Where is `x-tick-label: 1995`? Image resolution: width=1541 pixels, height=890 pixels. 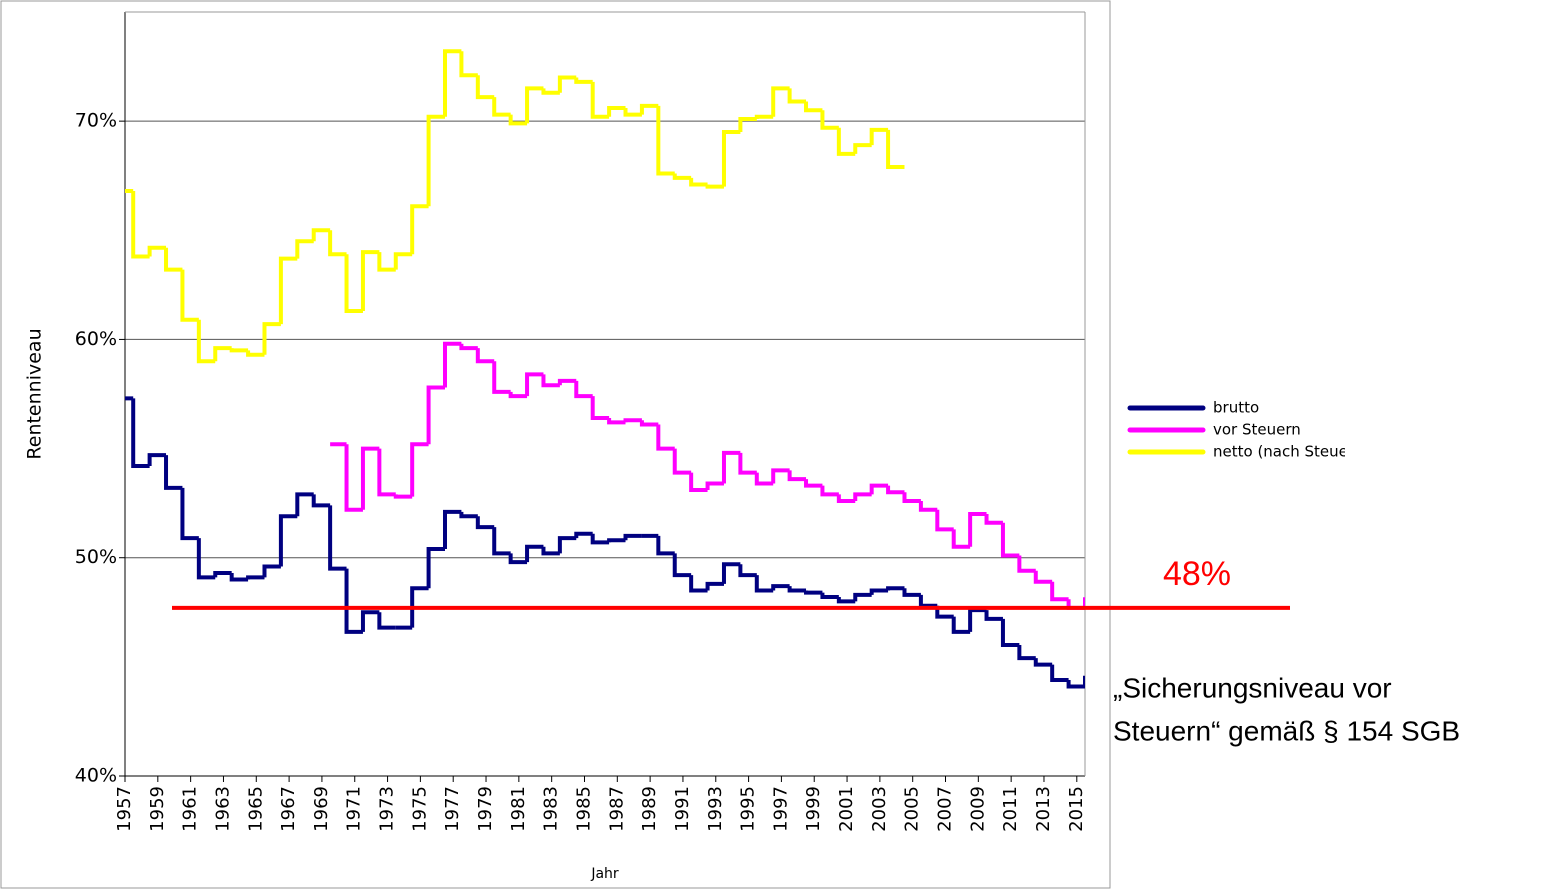 x-tick-label: 1995 is located at coordinates (748, 809).